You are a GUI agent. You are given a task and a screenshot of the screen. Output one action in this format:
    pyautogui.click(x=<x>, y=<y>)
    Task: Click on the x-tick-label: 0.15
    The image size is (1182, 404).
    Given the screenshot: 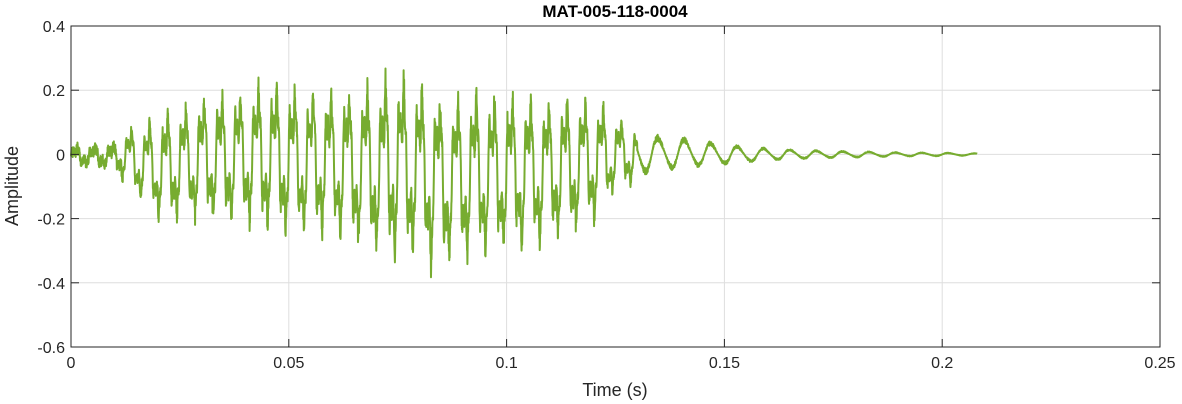 What is the action you would take?
    pyautogui.click(x=724, y=363)
    